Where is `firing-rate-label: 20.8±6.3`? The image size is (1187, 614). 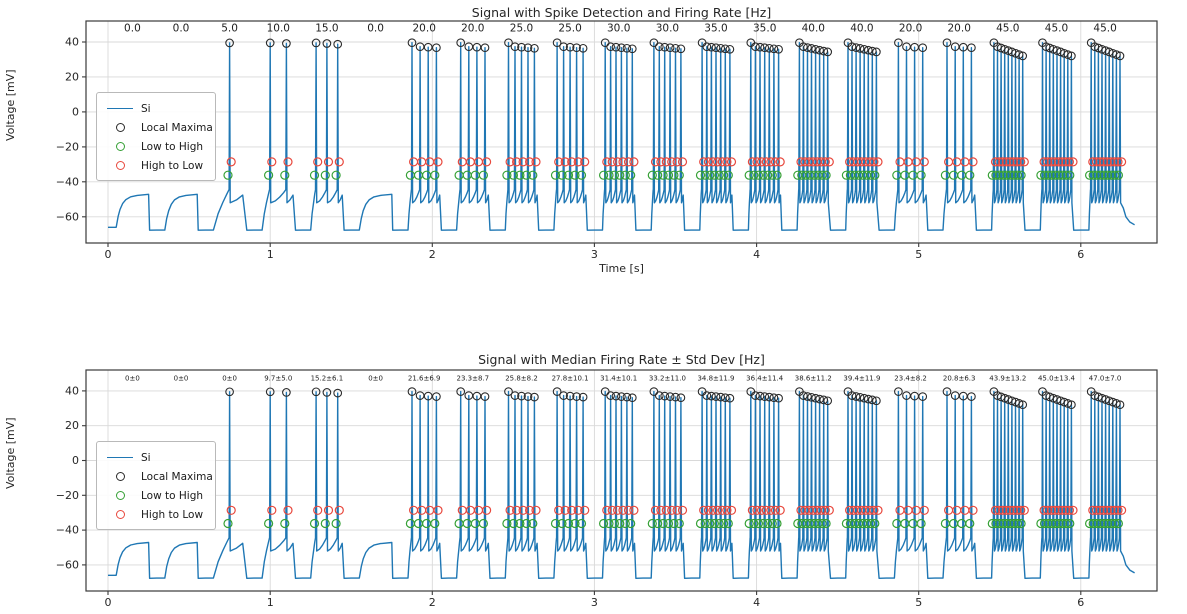
firing-rate-label: 20.8±6.3 is located at coordinates (959, 378).